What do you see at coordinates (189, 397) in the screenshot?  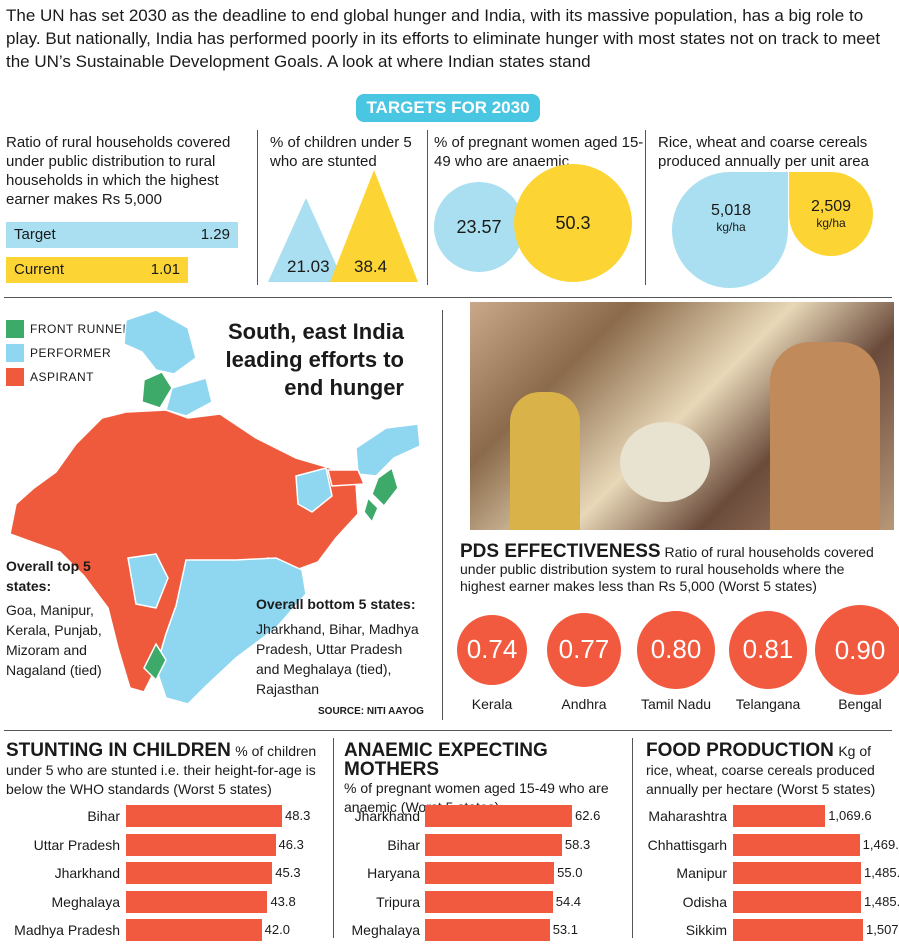 I see `map-region-himachal` at bounding box center [189, 397].